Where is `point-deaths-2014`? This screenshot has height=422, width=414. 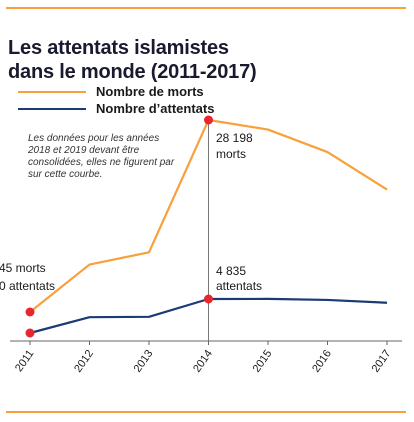 point-deaths-2014 is located at coordinates (208, 120).